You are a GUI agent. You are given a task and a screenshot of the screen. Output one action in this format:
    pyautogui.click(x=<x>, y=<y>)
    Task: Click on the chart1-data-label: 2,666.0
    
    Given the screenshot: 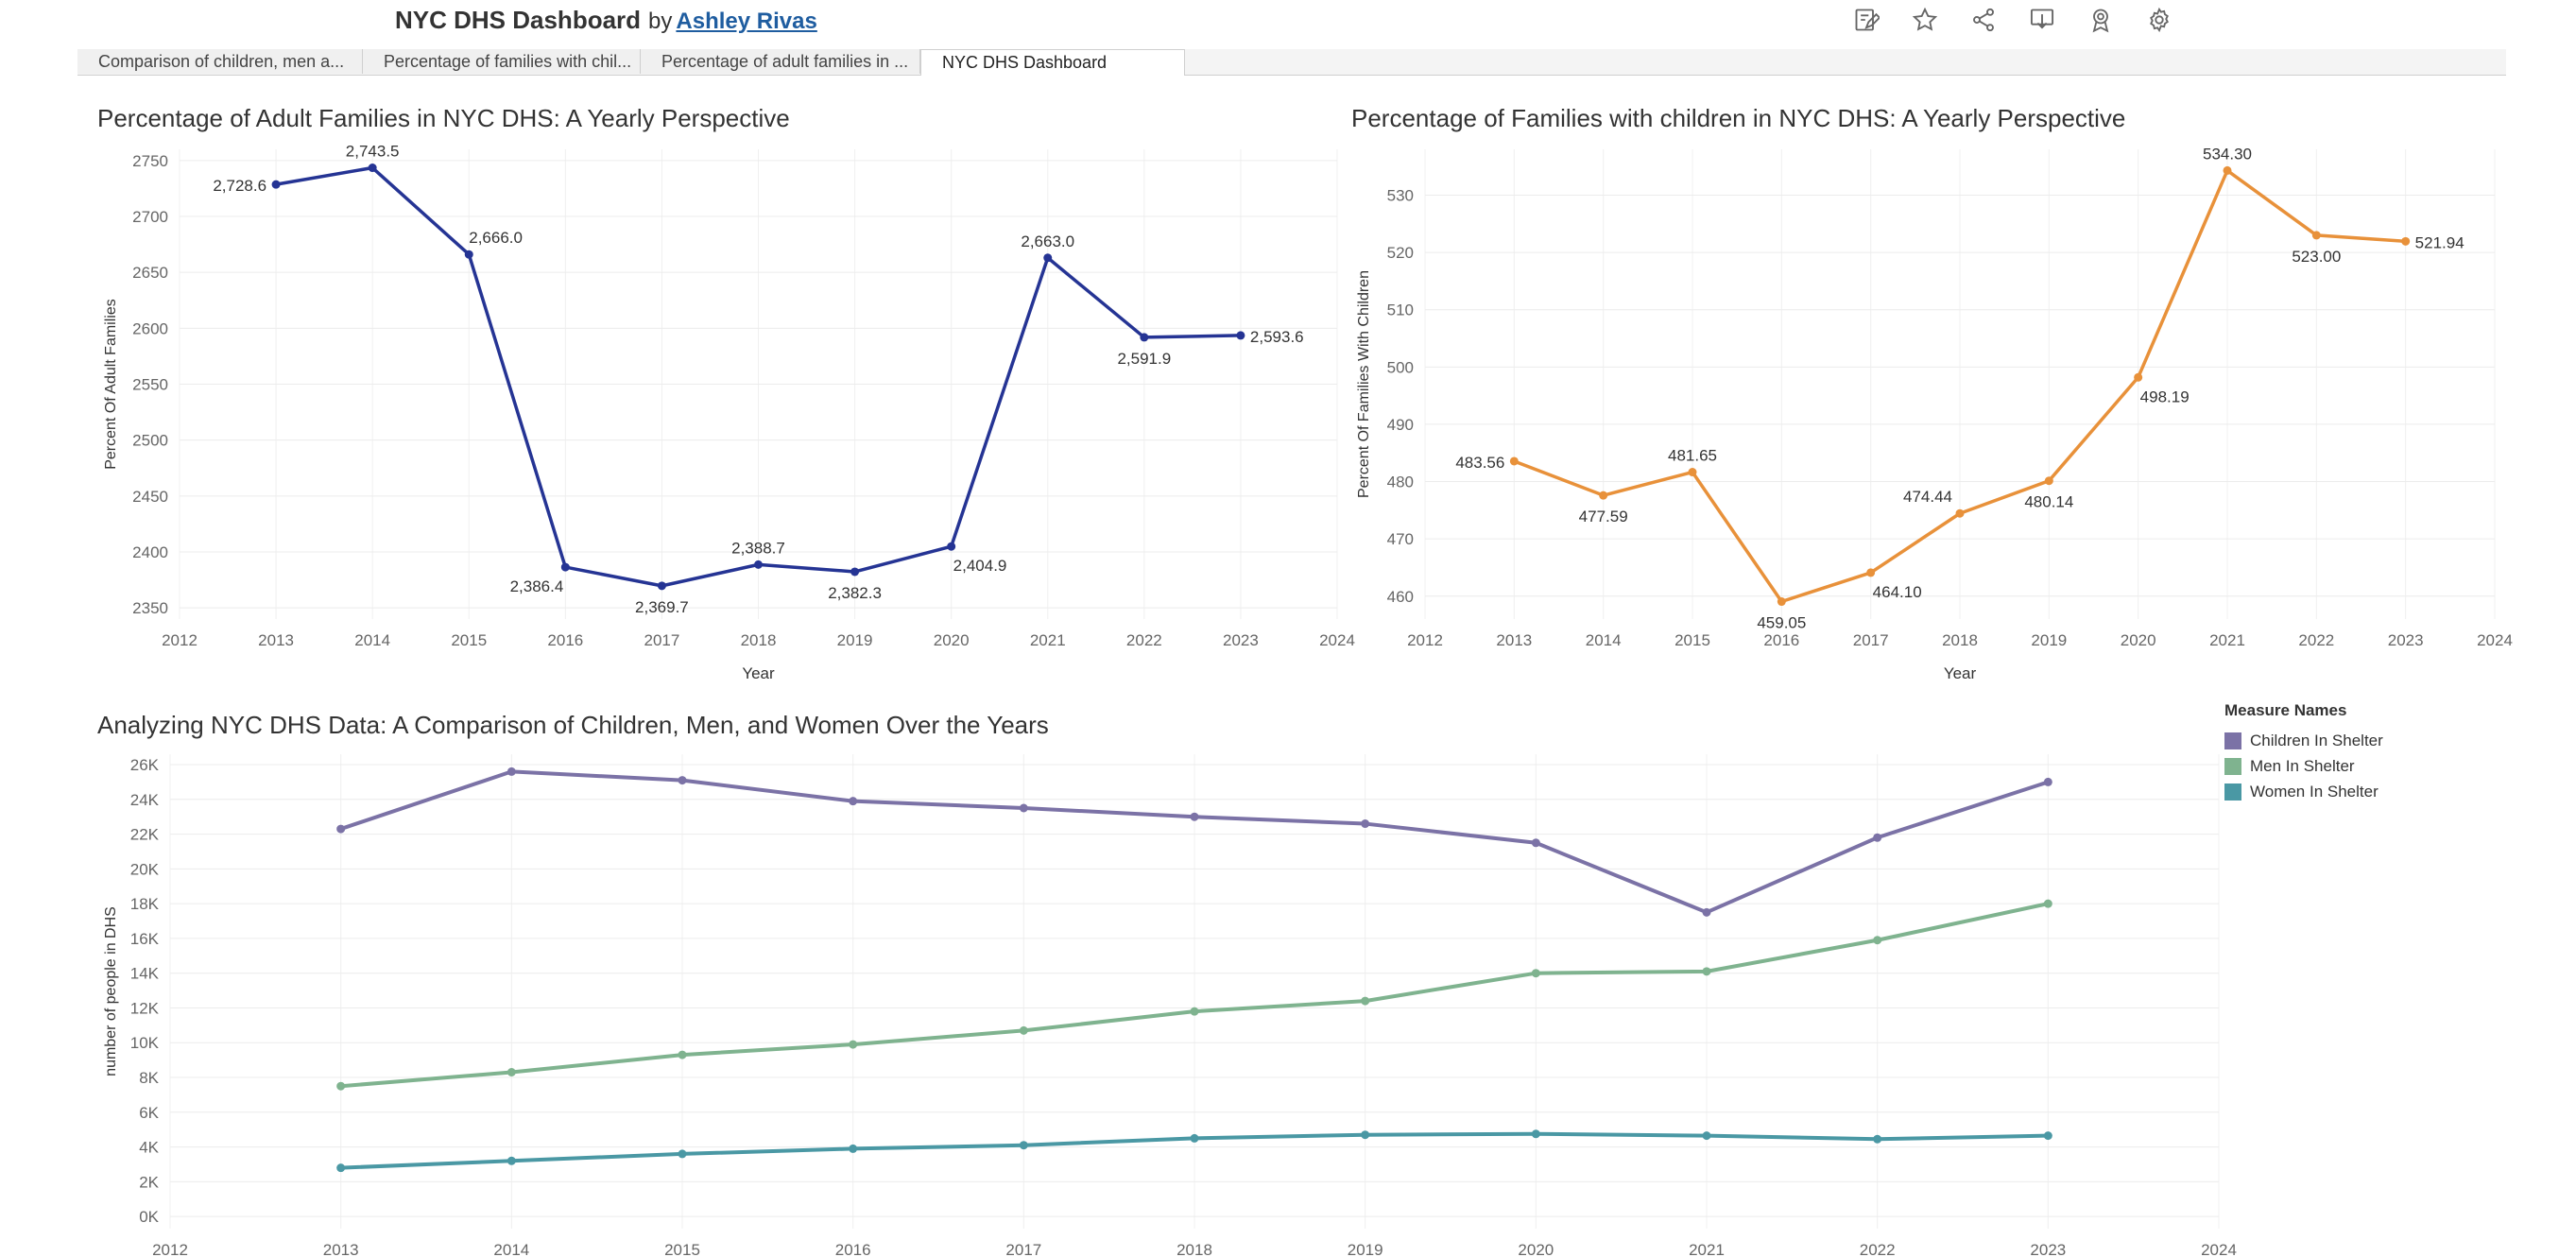 What is the action you would take?
    pyautogui.click(x=496, y=238)
    